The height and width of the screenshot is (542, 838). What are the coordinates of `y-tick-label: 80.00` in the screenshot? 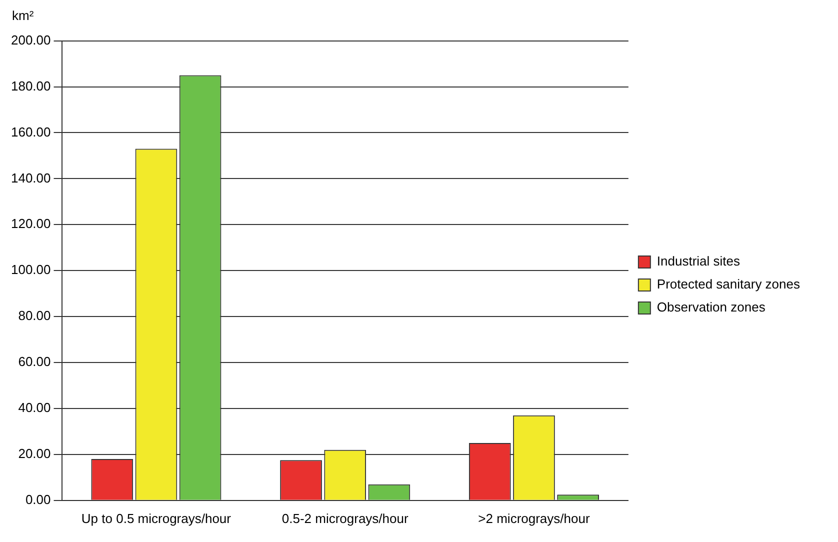 It's located at (34, 316).